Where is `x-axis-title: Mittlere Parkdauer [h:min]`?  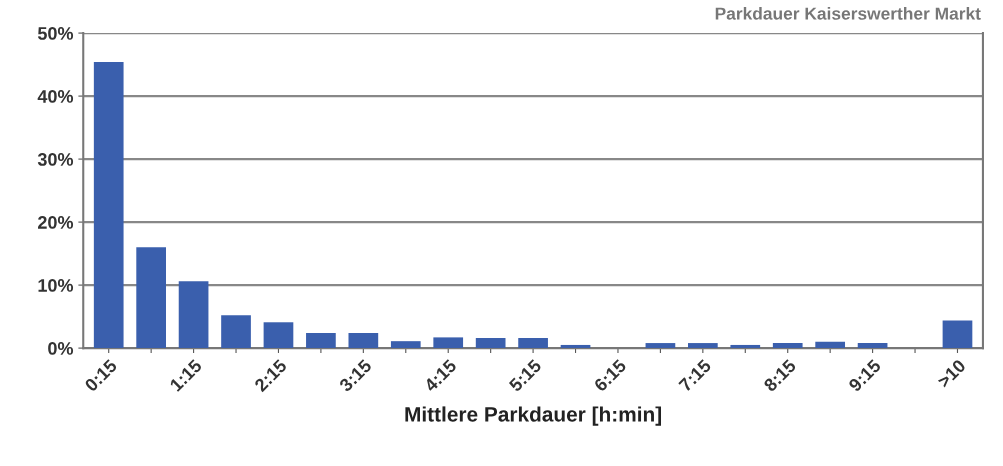
x-axis-title: Mittlere Parkdauer [h:min] is located at coordinates (533, 416).